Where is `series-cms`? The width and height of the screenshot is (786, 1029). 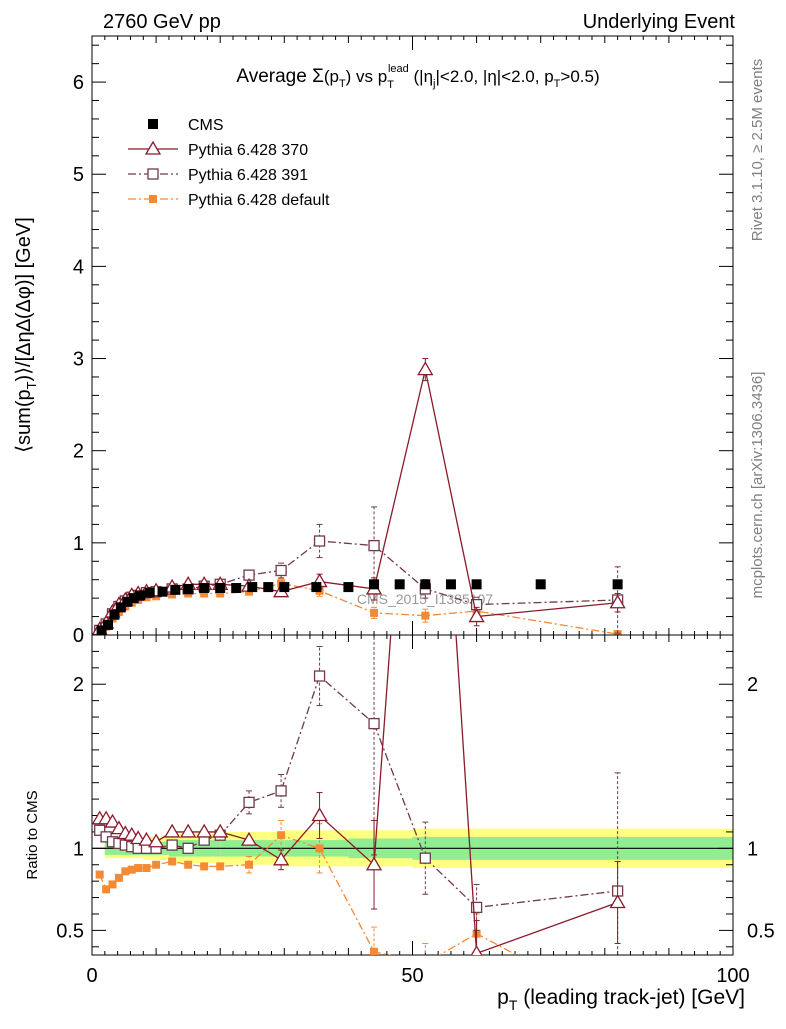
series-cms is located at coordinates (359, 607).